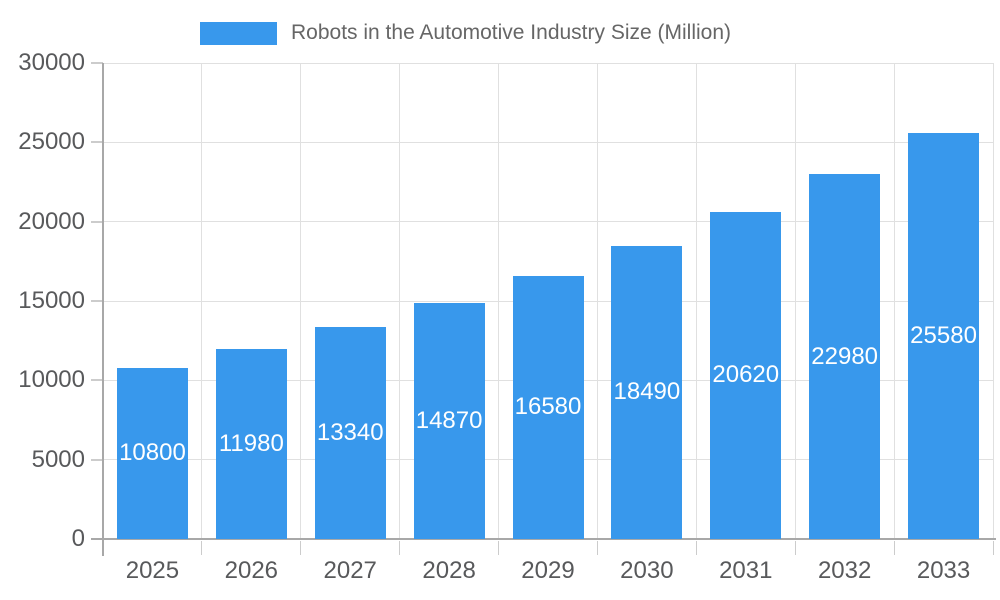  I want to click on bar-value-label: 20620, so click(746, 375).